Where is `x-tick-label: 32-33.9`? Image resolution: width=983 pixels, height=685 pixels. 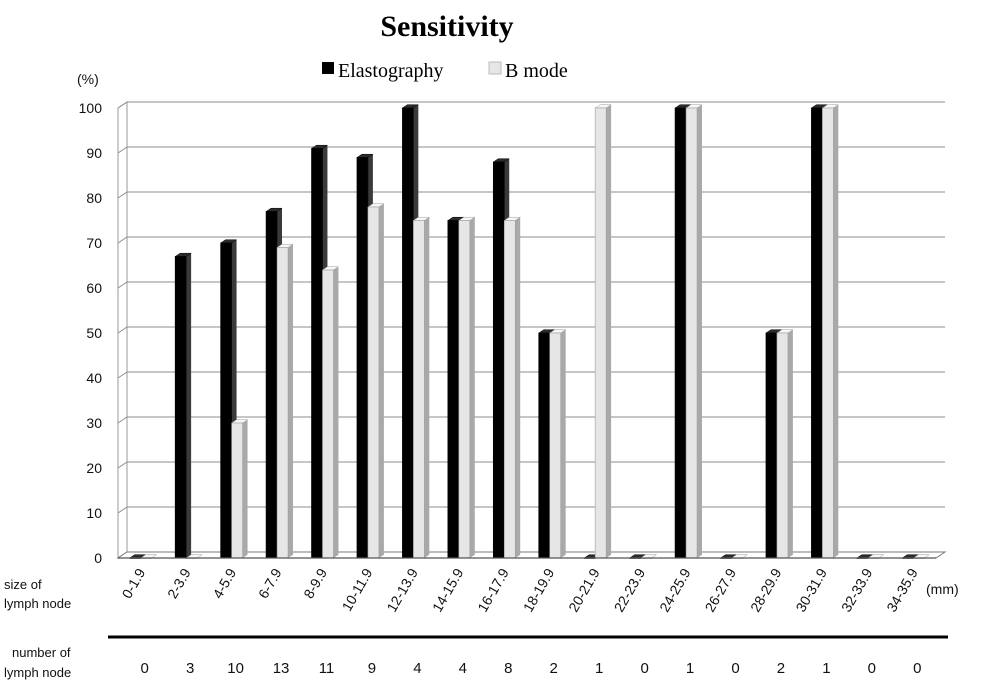
x-tick-label: 32-33.9 is located at coordinates (857, 589).